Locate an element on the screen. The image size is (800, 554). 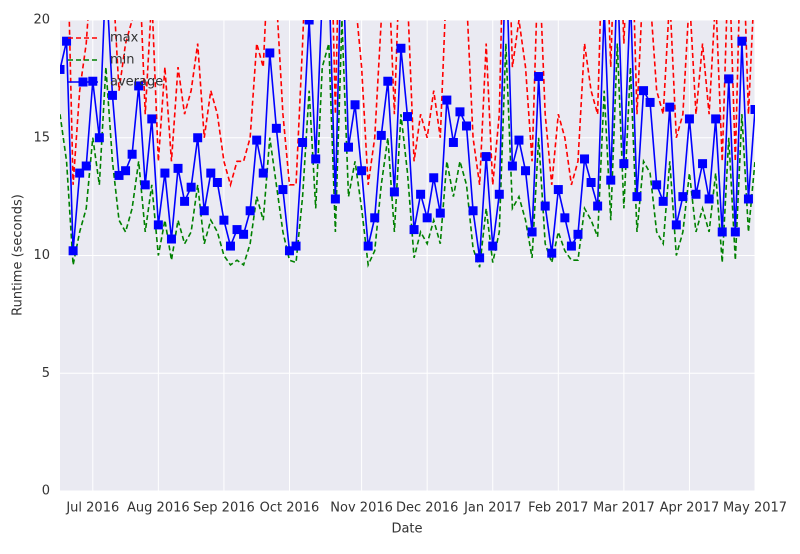
x-tick-label: Apr 2017 is located at coordinates (690, 508).